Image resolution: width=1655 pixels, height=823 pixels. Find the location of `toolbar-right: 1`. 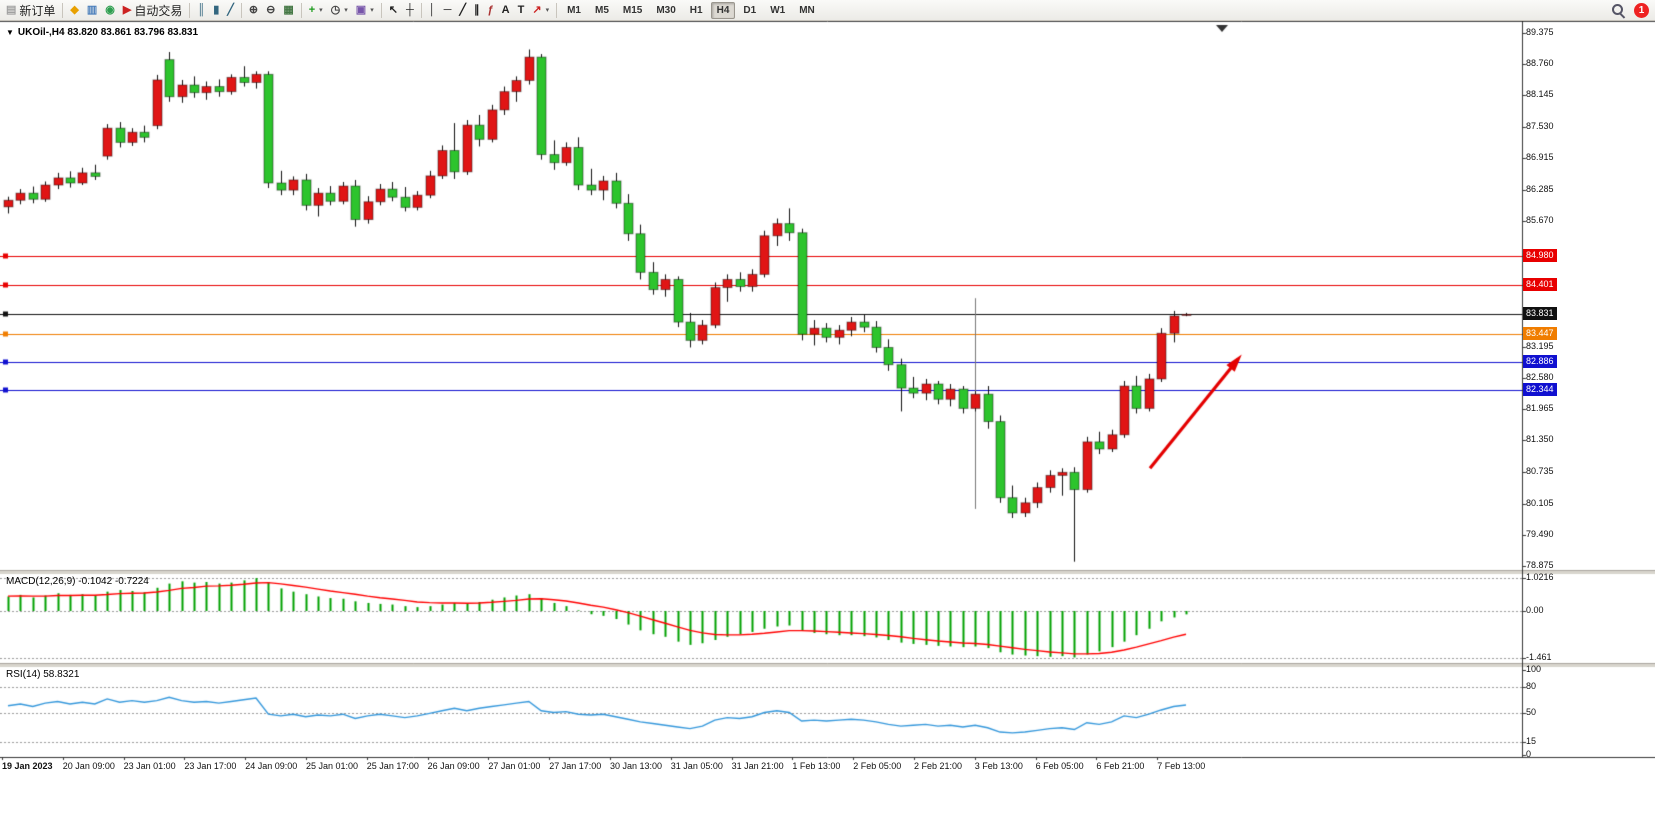

toolbar-right: 1 is located at coordinates (1633, 10).